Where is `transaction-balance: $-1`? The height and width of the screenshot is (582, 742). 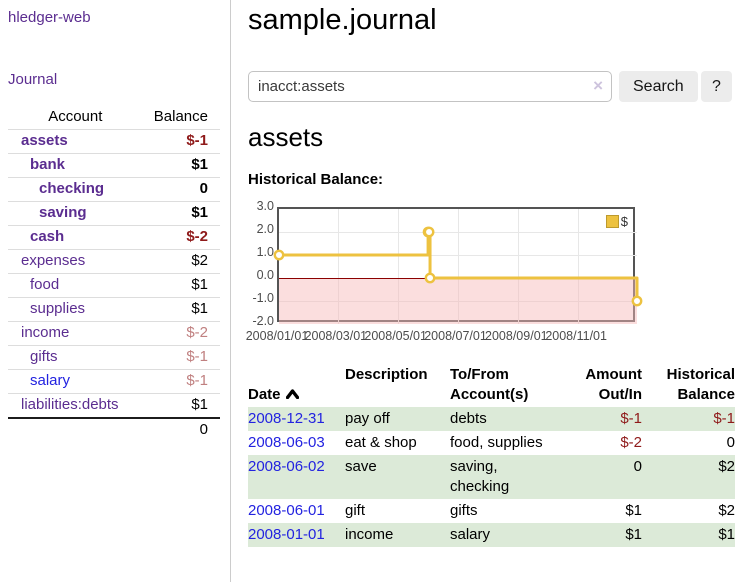 transaction-balance: $-1 is located at coordinates (724, 418).